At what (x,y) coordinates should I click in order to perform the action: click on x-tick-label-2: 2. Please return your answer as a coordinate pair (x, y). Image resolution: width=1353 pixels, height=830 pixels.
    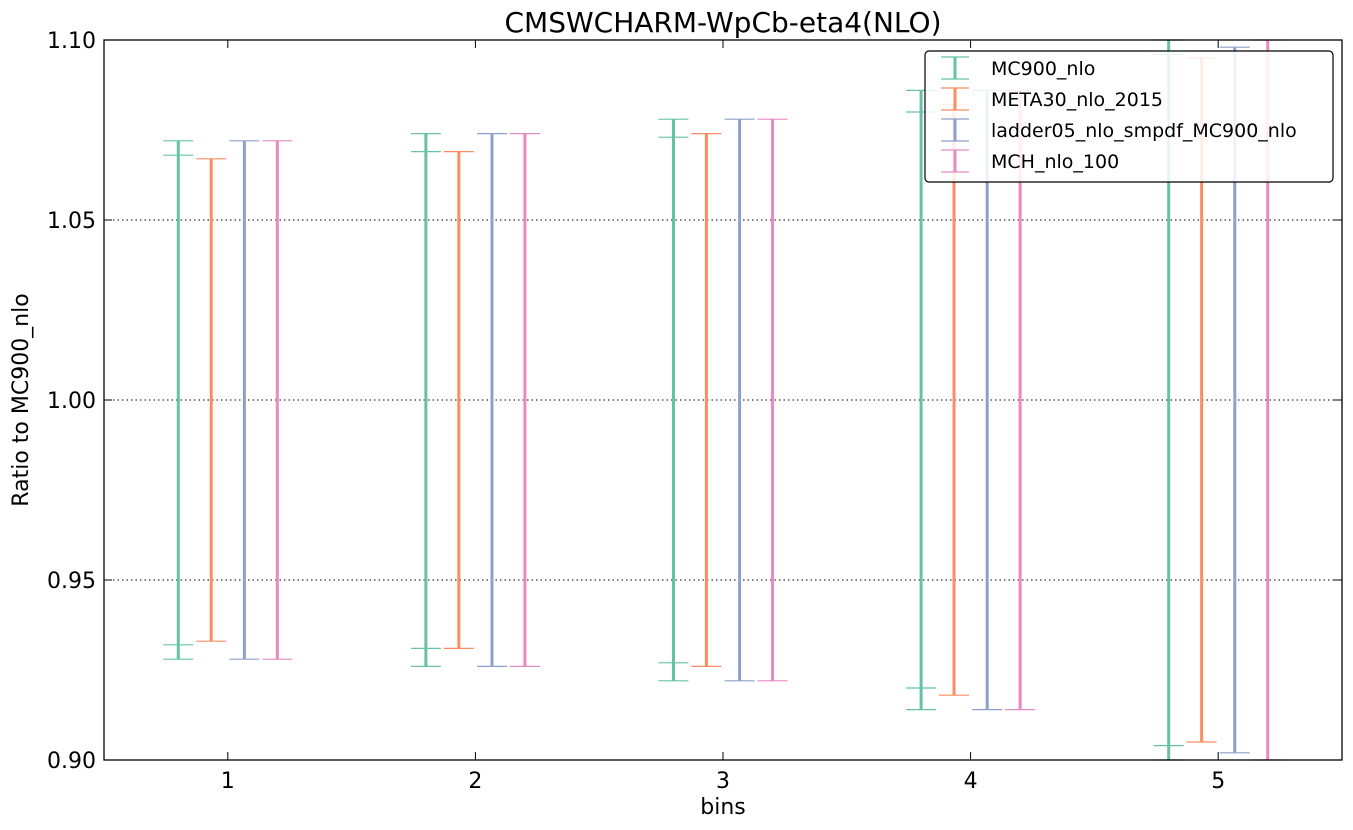
    Looking at the image, I should click on (475, 781).